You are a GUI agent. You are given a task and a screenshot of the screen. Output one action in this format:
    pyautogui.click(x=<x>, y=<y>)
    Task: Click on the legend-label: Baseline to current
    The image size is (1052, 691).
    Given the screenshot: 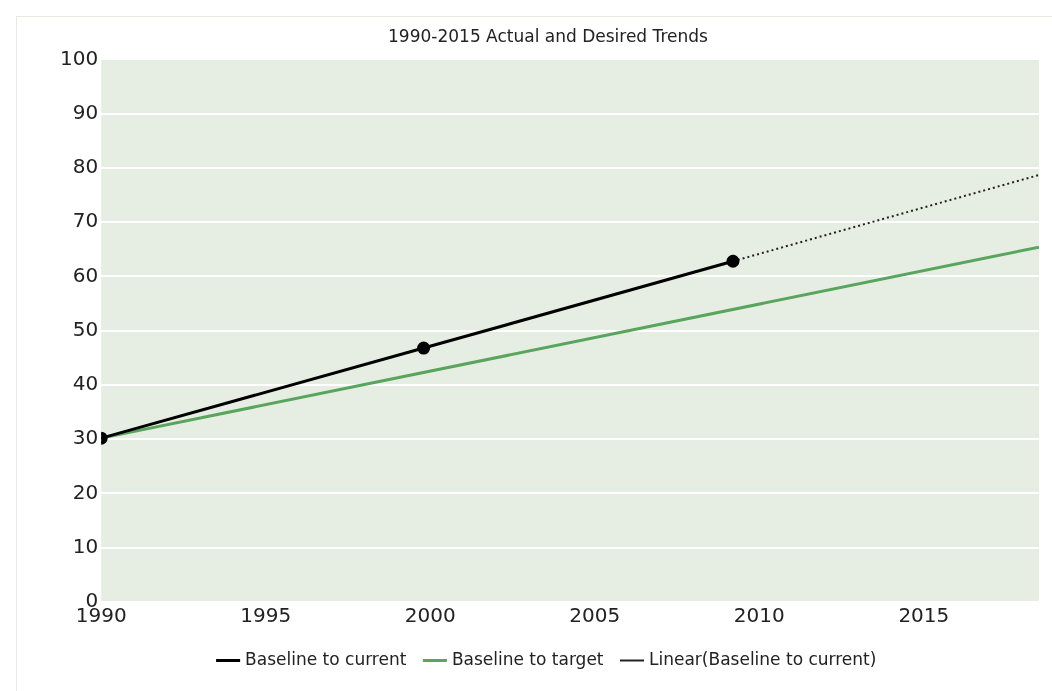 What is the action you would take?
    pyautogui.click(x=326, y=658)
    